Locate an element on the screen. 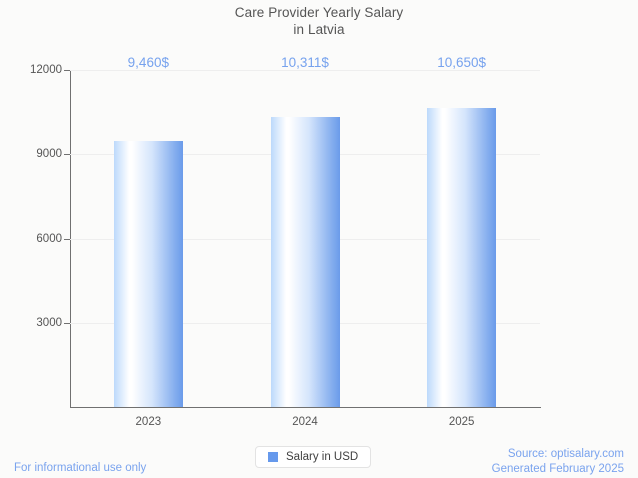  bar-value-label: 9,460$ is located at coordinates (148, 62).